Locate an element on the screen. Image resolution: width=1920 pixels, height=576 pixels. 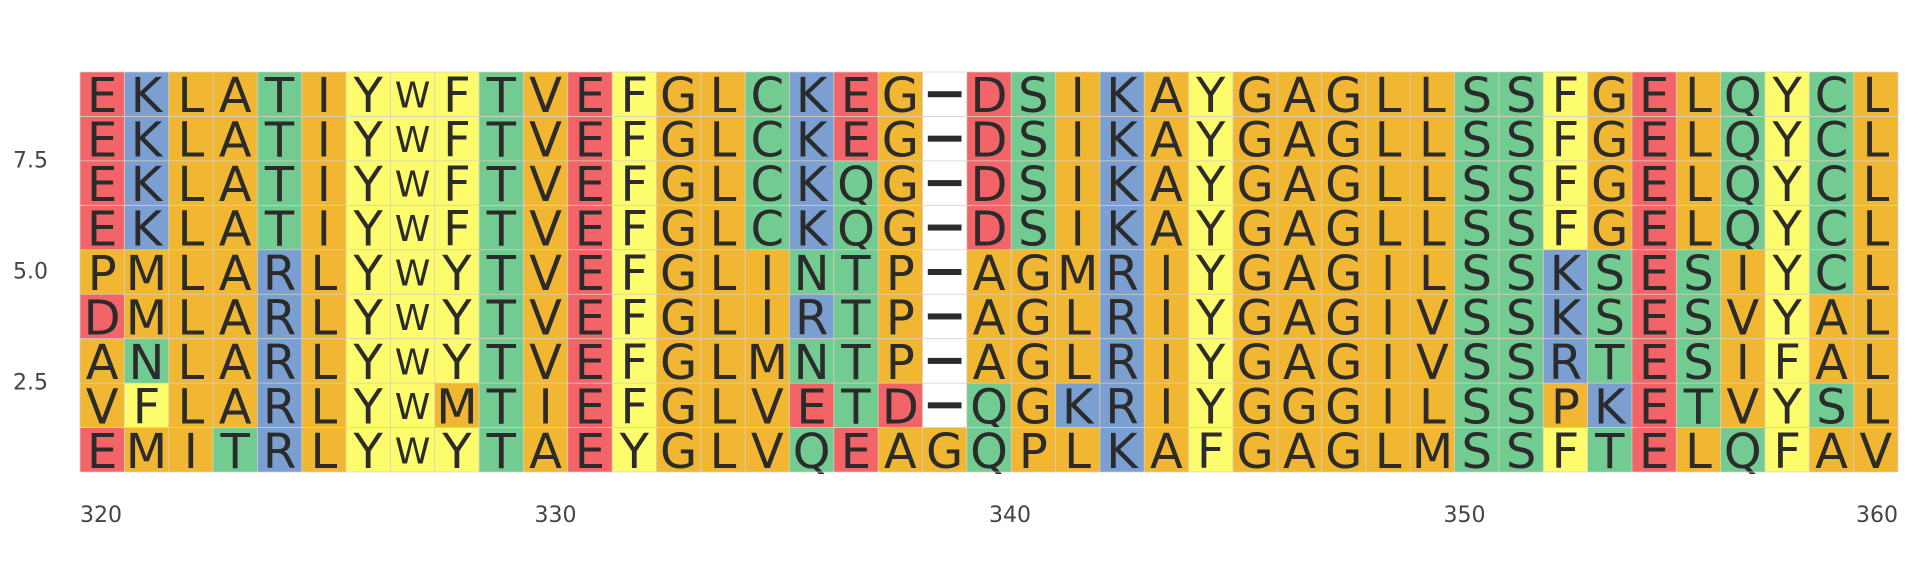
residue-letter: W is located at coordinates (413, 407).